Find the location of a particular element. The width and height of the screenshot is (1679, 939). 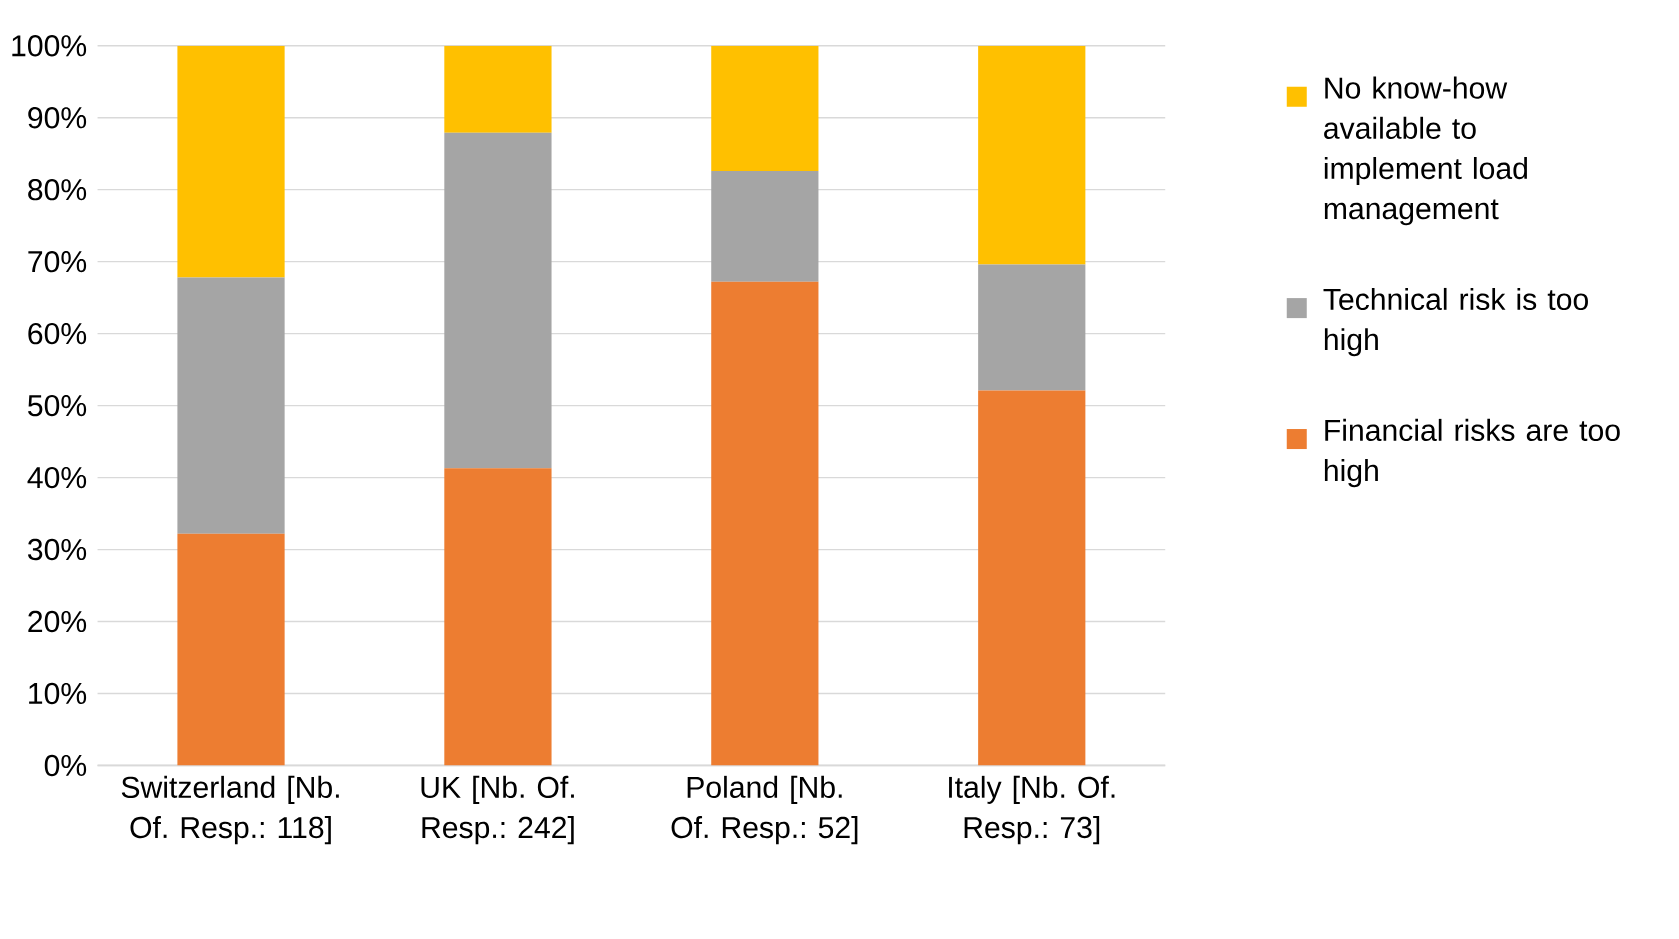

y-tick-label: 10% is located at coordinates (58, 693).